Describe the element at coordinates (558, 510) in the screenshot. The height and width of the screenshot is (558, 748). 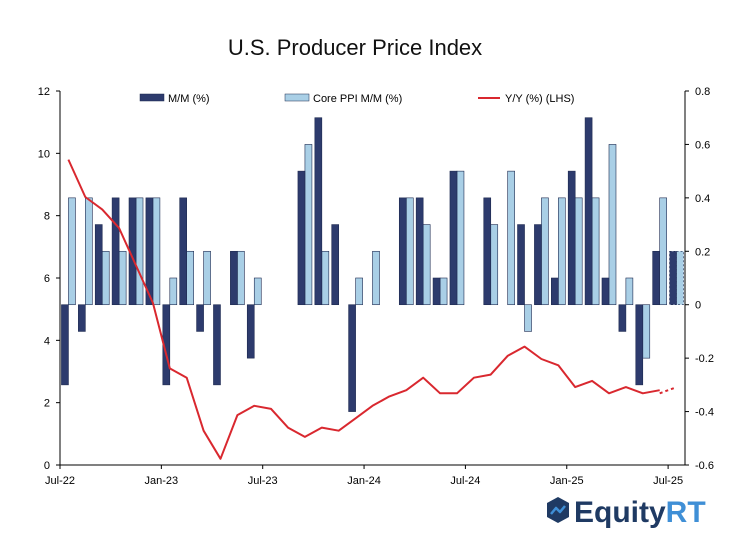
I see `equityrt-logo-icon` at that location.